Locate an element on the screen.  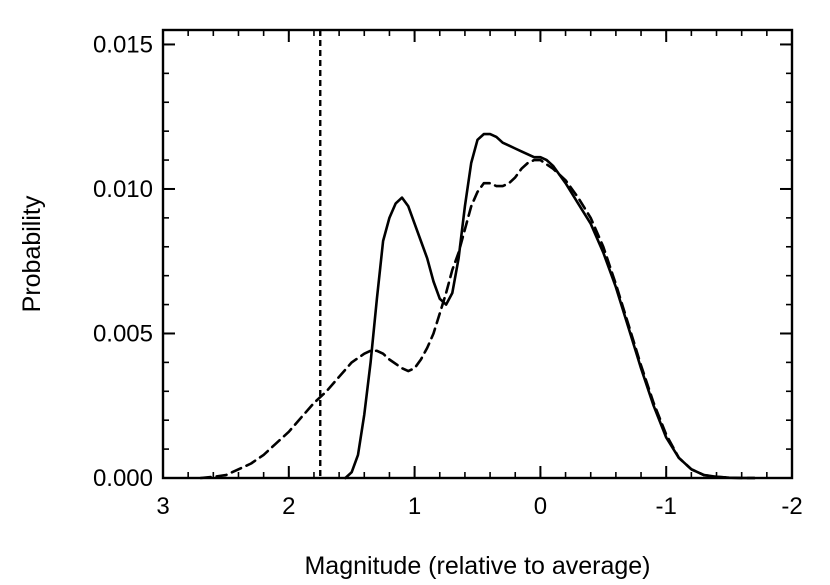
y-tick-labels: 0.000 0.005 0.010 0.015 is located at coordinates (123, 261).